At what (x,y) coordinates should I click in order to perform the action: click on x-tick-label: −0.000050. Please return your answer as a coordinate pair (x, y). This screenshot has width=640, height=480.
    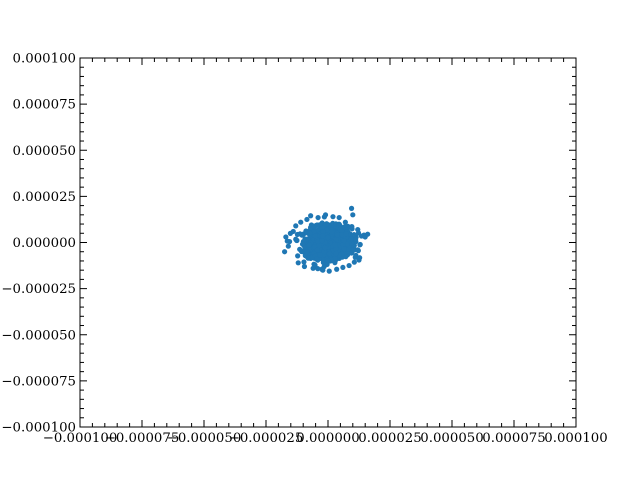
    Looking at the image, I should click on (204, 438).